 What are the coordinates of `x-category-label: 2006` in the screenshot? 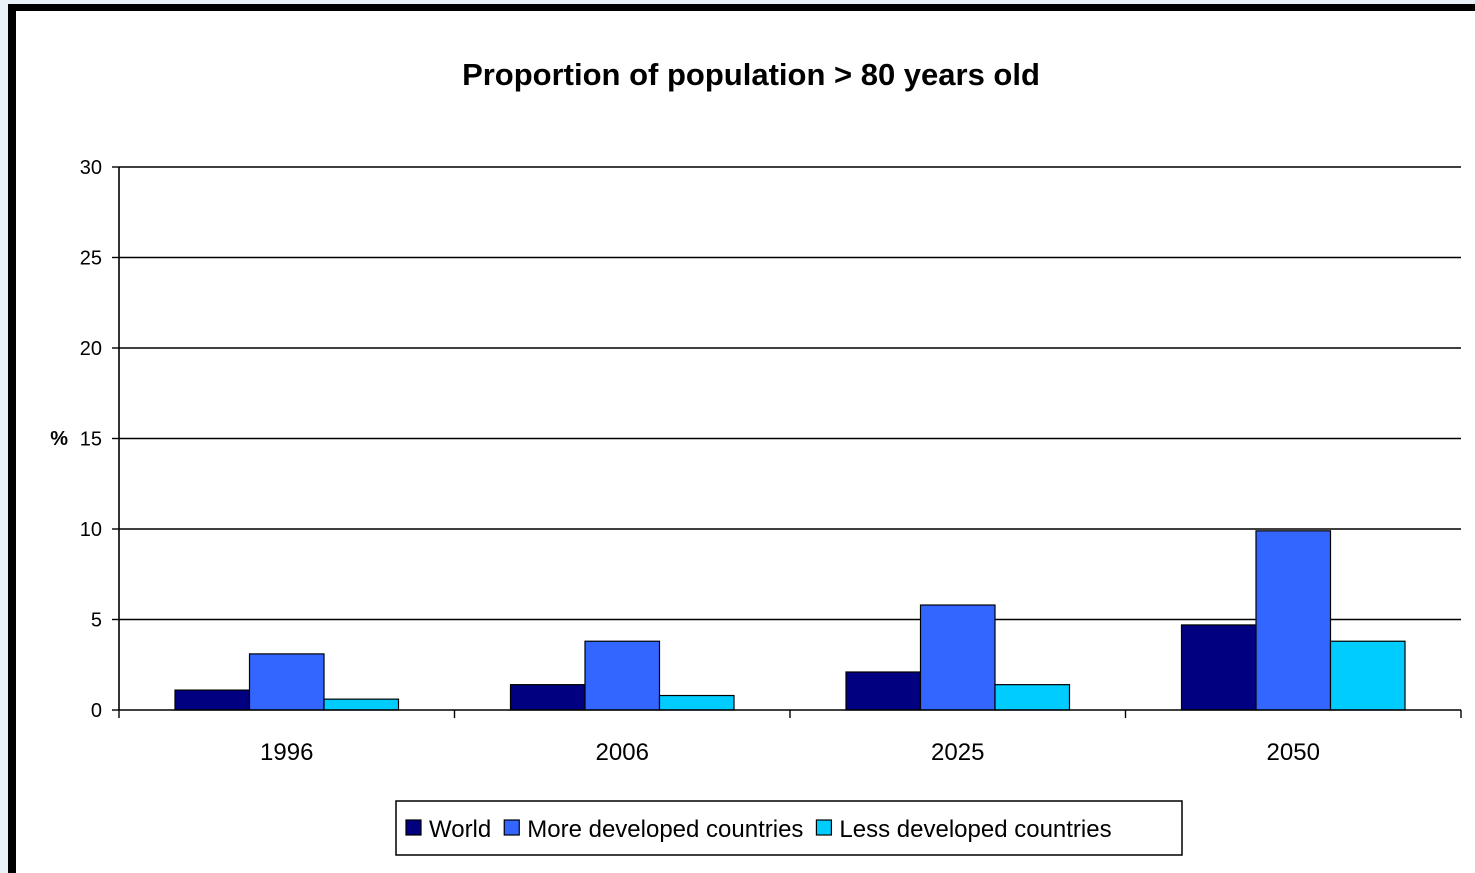 It's located at (622, 752).